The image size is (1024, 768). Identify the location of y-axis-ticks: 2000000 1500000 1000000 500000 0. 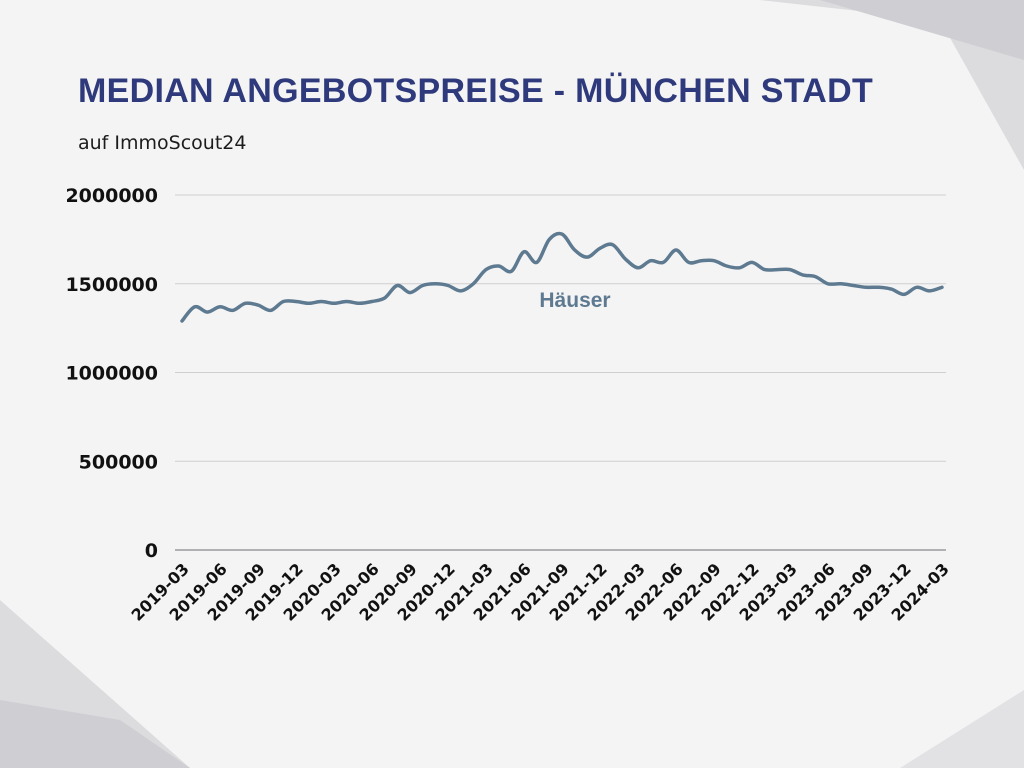
(111, 373).